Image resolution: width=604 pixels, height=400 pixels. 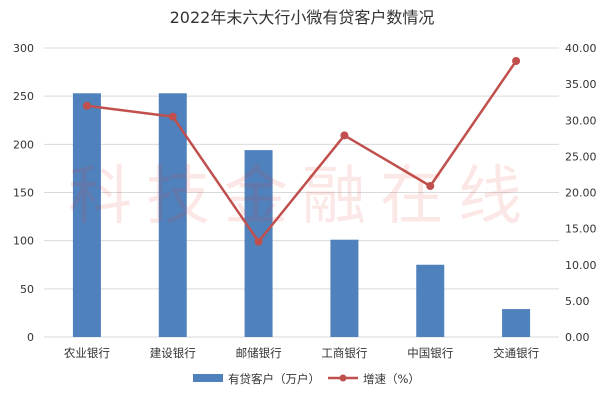 I want to click on category-label: 邮储银行, so click(x=259, y=353).